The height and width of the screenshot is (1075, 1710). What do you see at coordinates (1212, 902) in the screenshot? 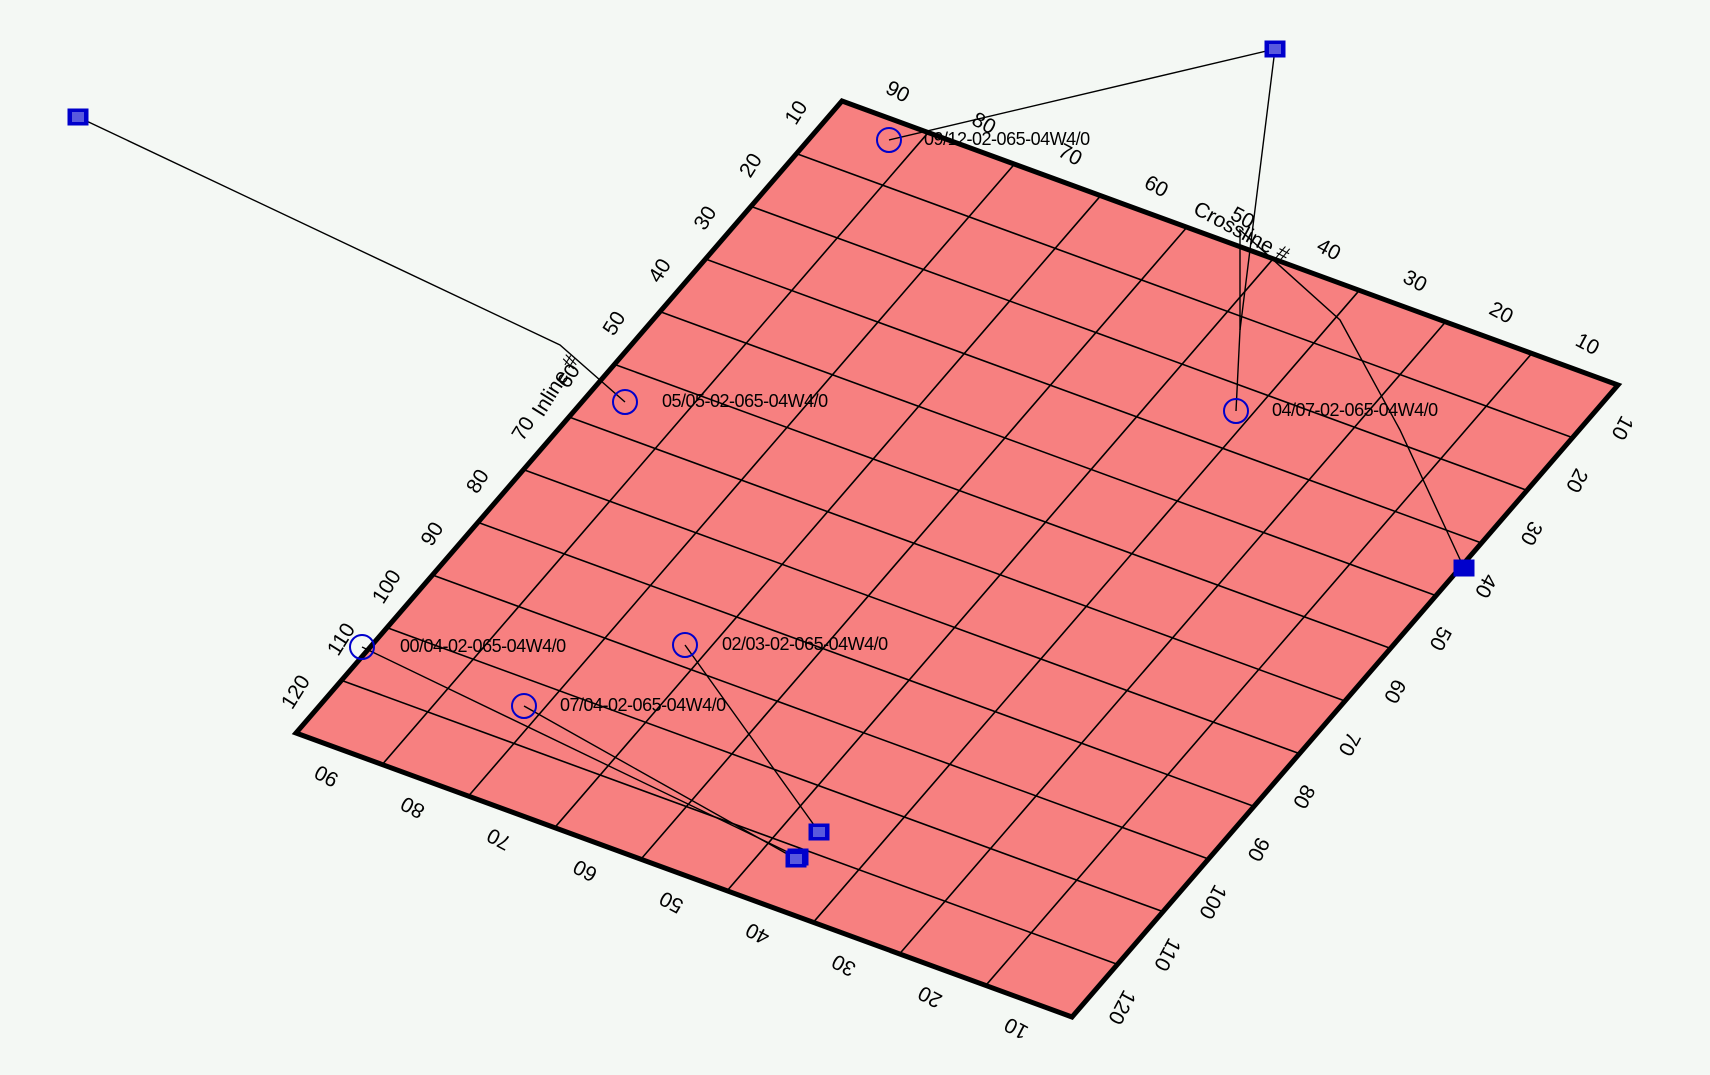
I see `inline-tick-label-right: 100` at bounding box center [1212, 902].